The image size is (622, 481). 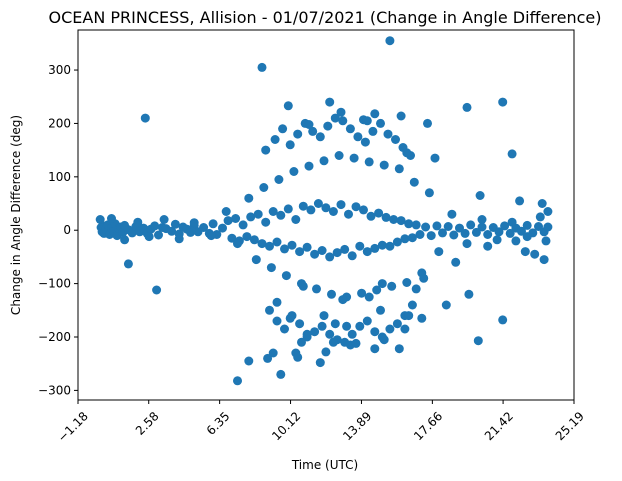 What do you see at coordinates (59, 177) in the screenshot?
I see `y-tick-label: 100` at bounding box center [59, 177].